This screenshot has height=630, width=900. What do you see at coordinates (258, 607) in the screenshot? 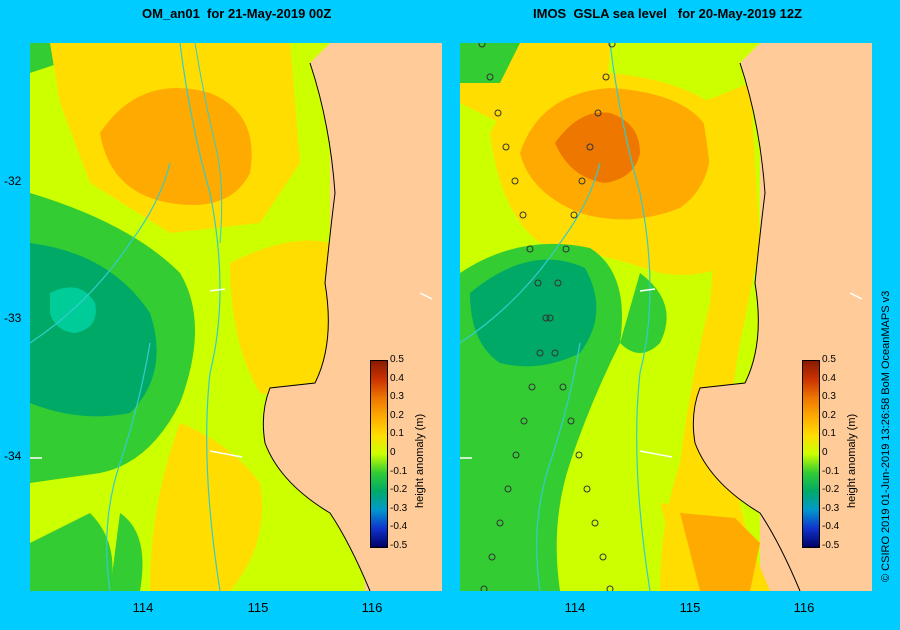
I see `left-longitude-label-115: 115` at bounding box center [258, 607].